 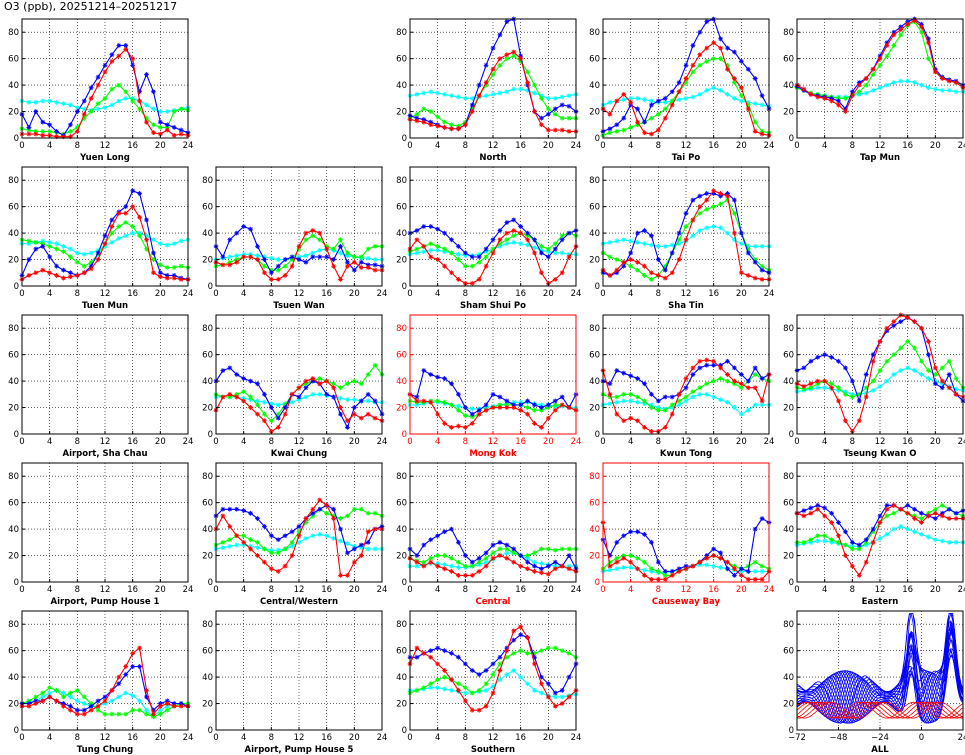 I want to click on x-tick-label: 24, so click(x=382, y=738).